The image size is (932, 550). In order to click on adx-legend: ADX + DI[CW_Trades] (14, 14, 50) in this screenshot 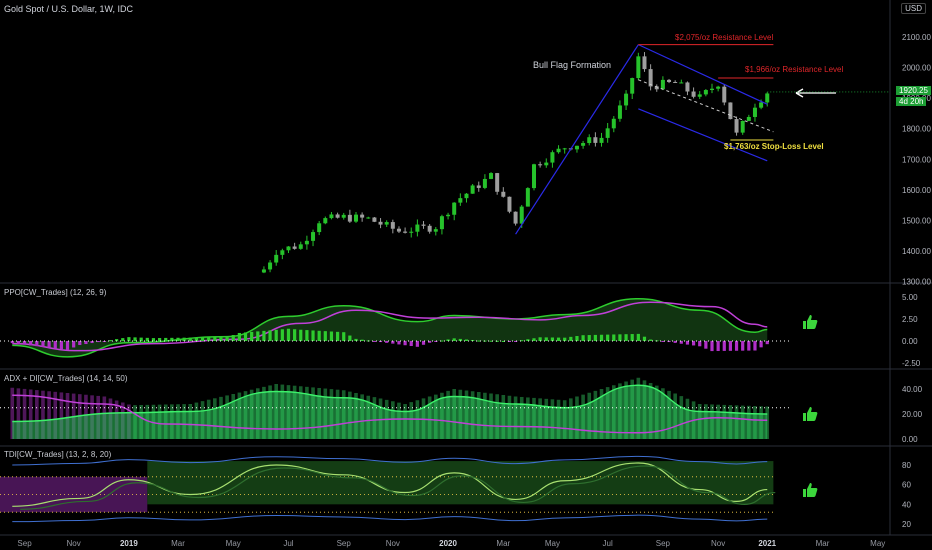, I will do `click(66, 378)`.